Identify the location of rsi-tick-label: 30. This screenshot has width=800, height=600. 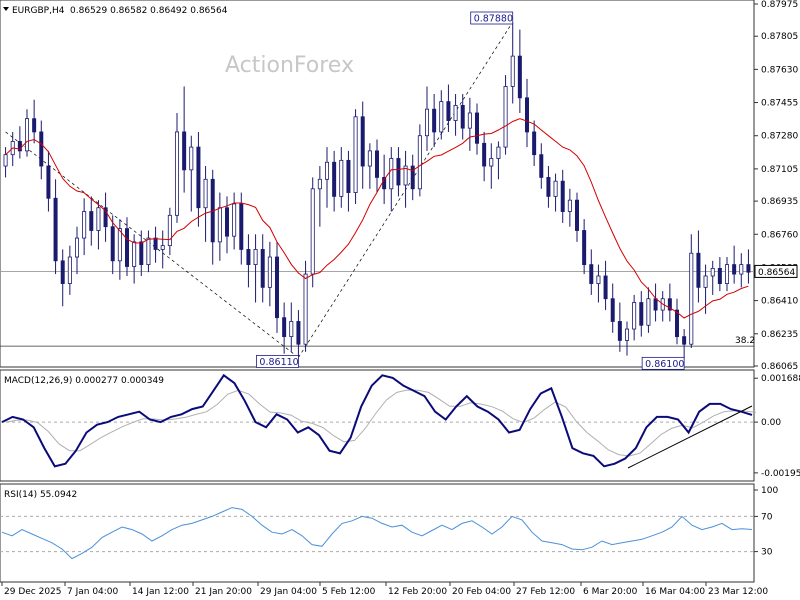
(767, 553).